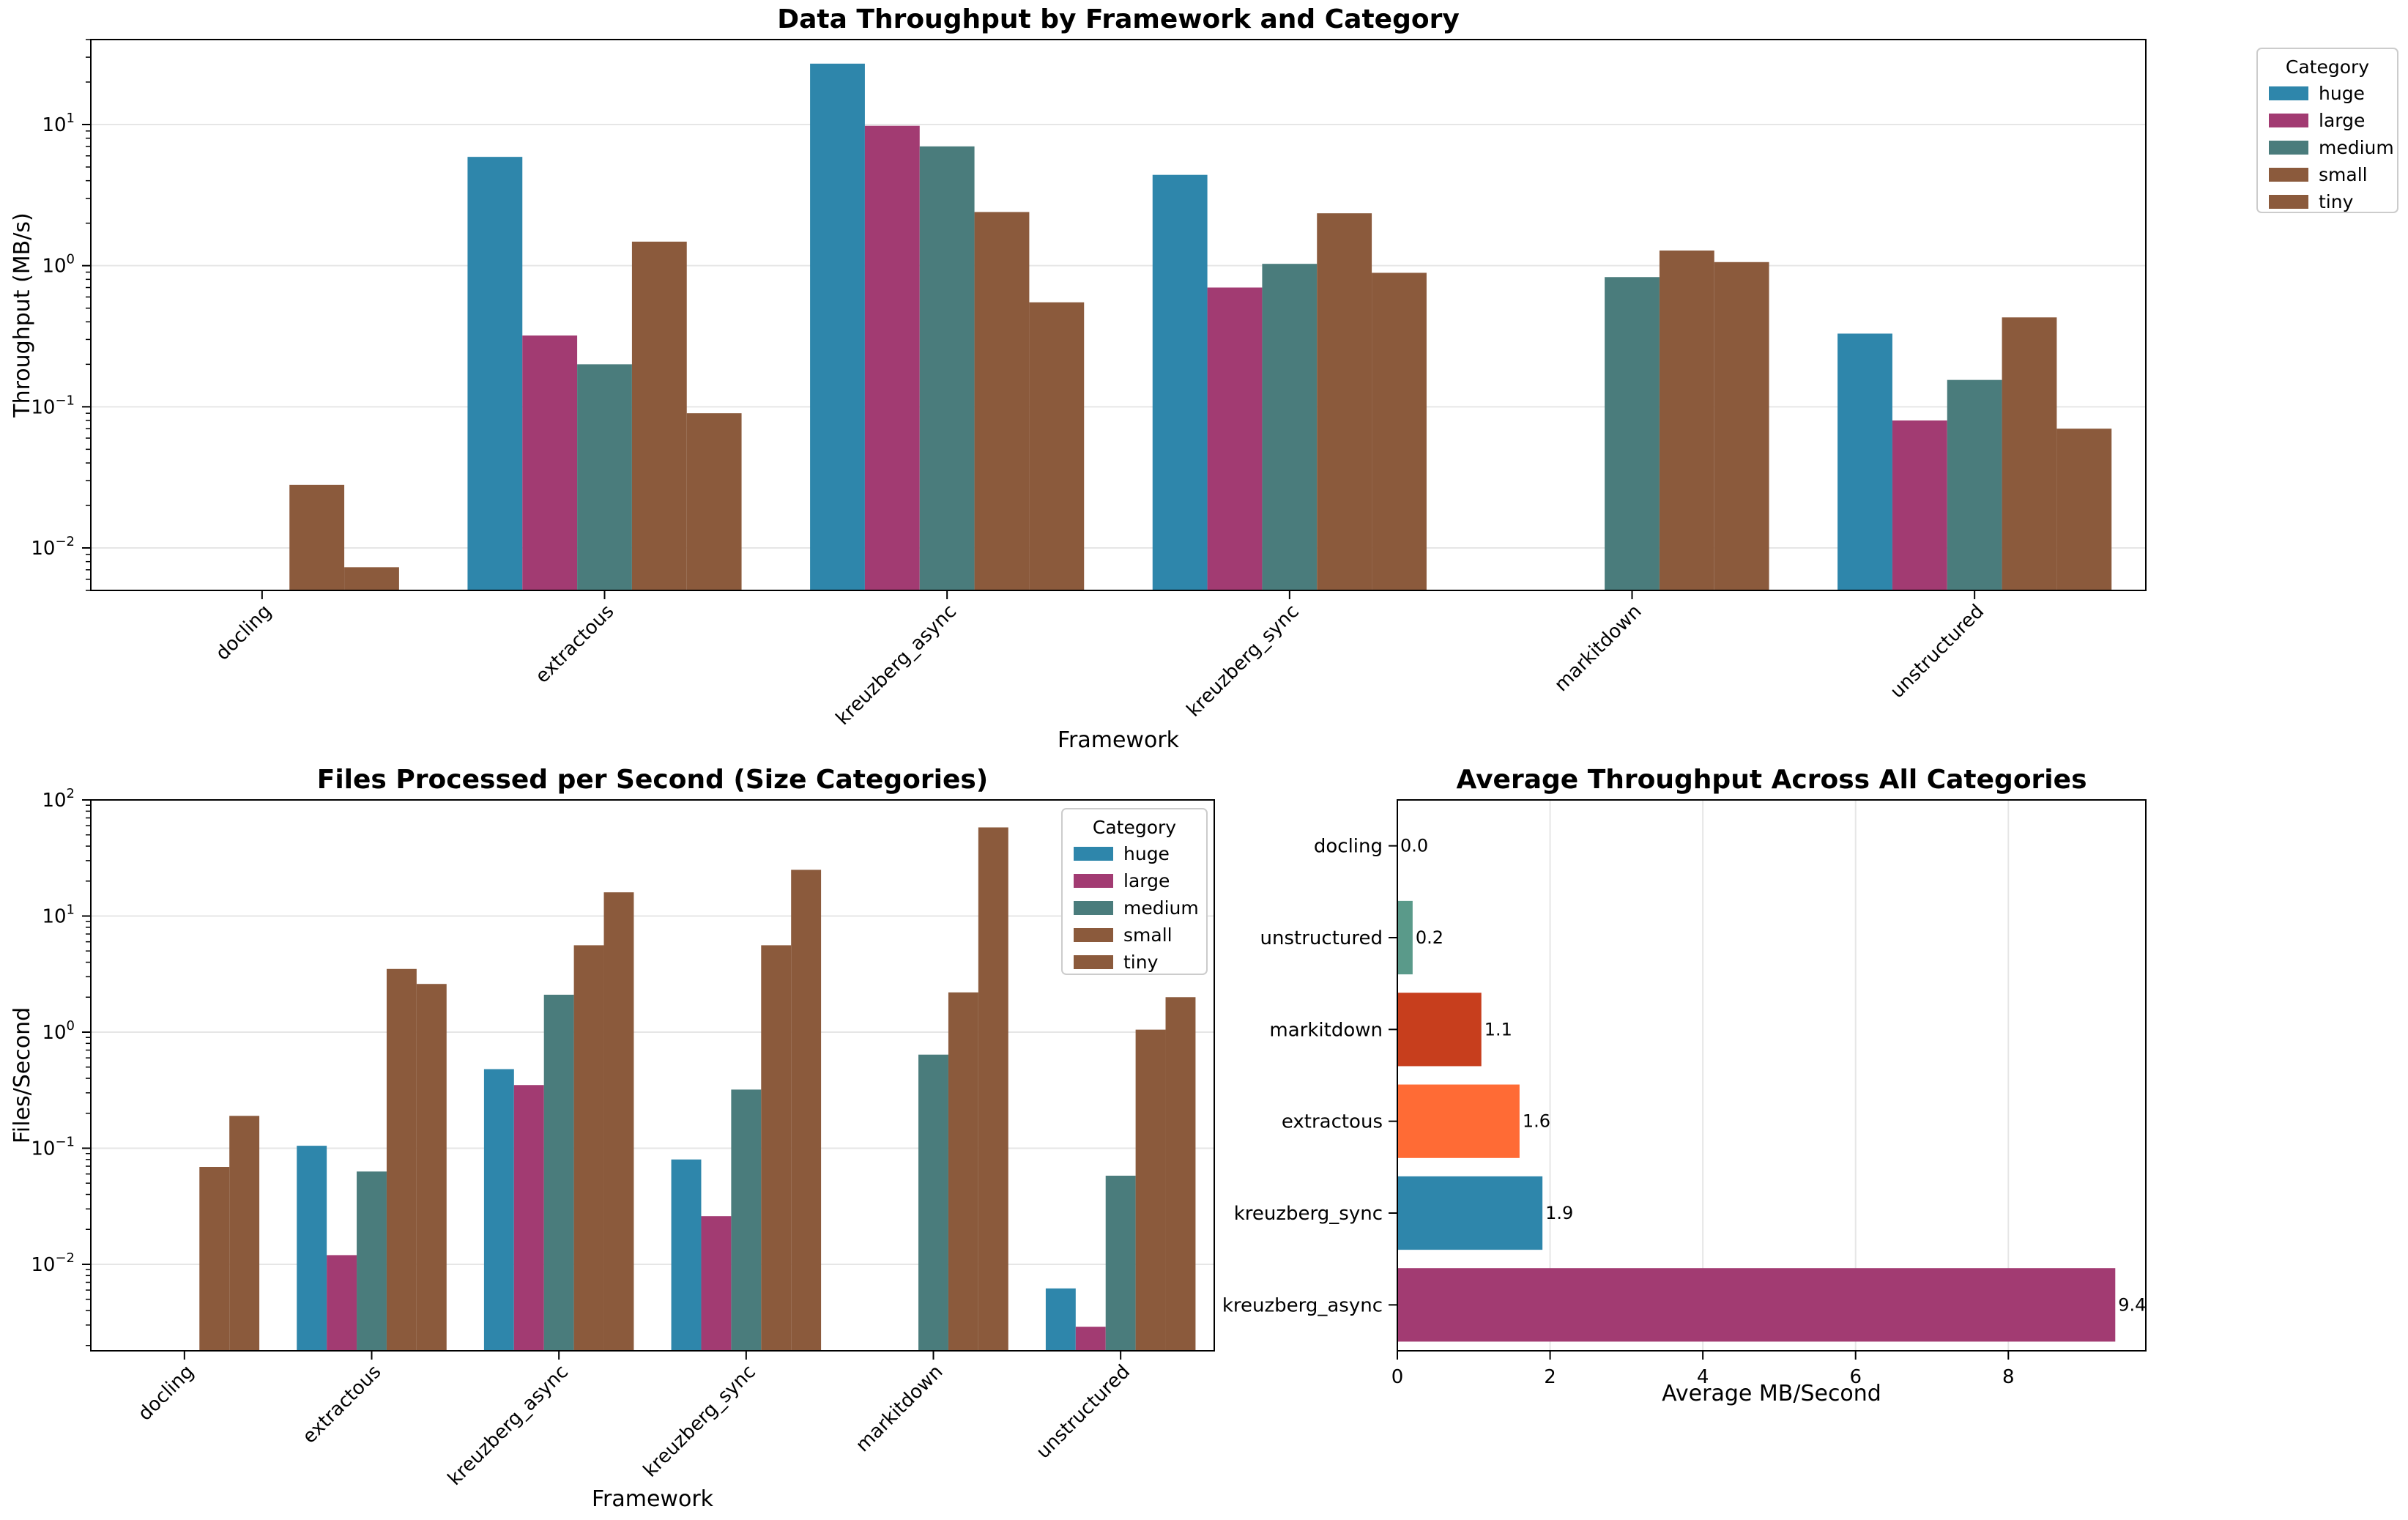 The width and height of the screenshot is (2408, 1520). I want to click on bar-tiny-extractous, so click(431, 1167).